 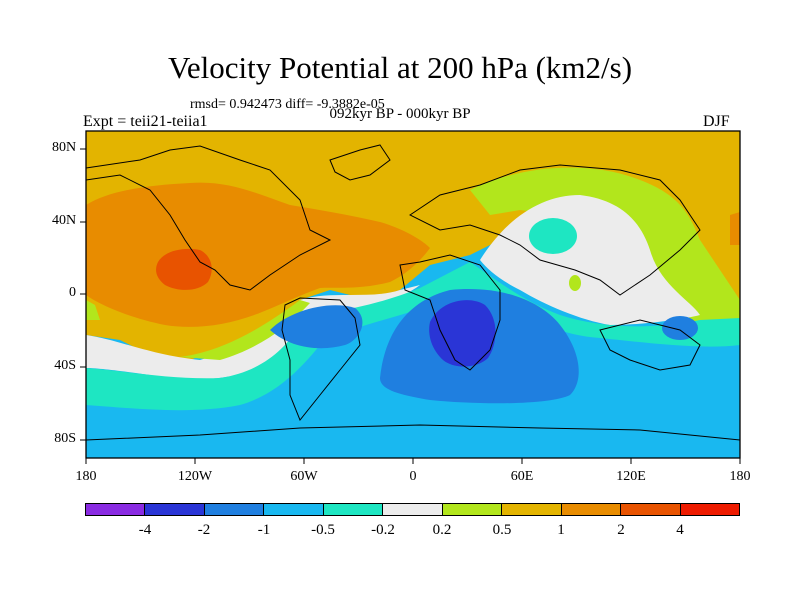 What do you see at coordinates (86, 476) in the screenshot?
I see `lon-label-180w: 180` at bounding box center [86, 476].